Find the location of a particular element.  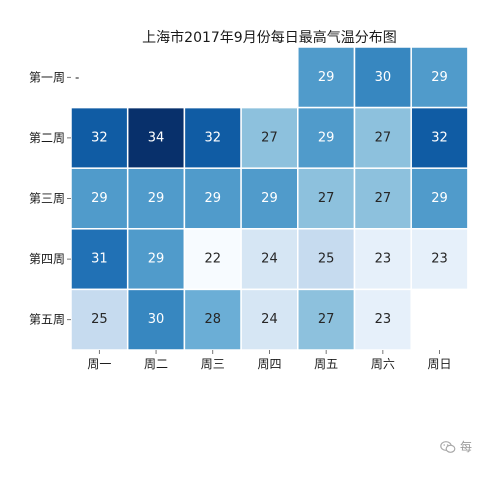

y-tick-label: 第二周 is located at coordinates (47, 138).